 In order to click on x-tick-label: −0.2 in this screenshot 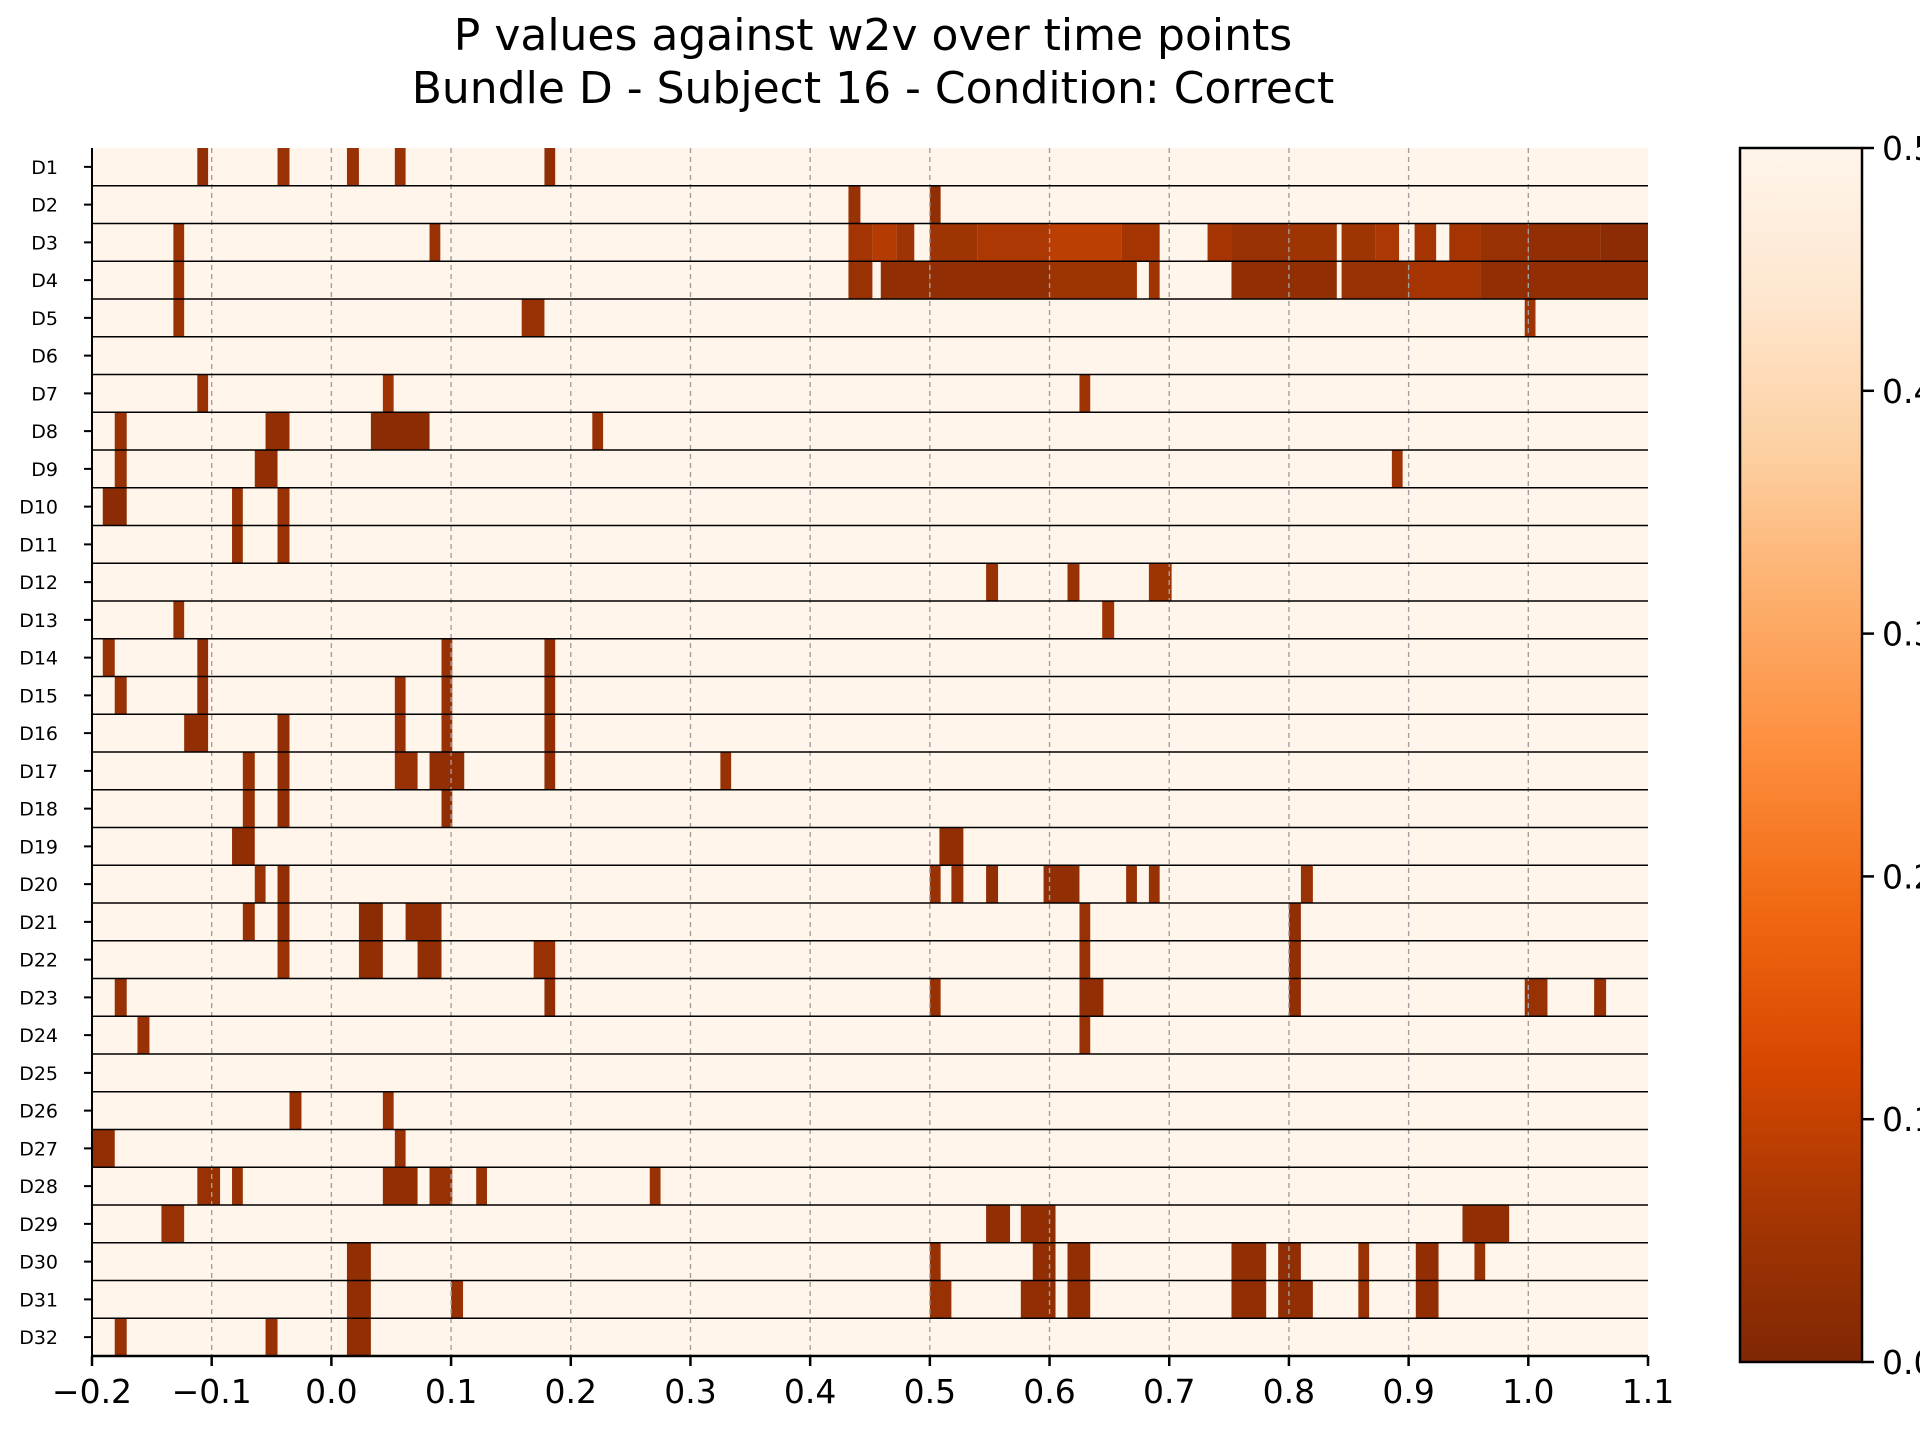, I will do `click(92, 1391)`.